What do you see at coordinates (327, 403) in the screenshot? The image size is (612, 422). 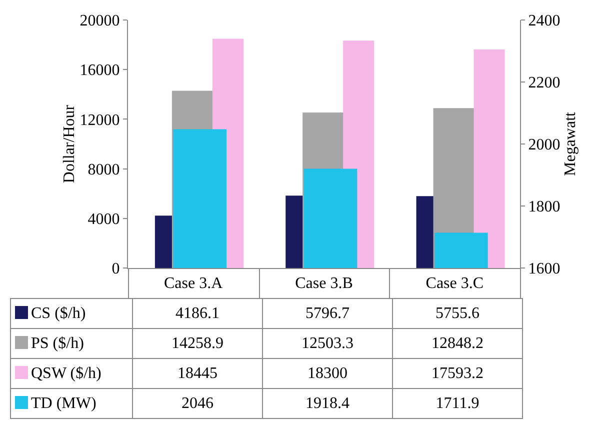 I see `data-label: 1918.4` at bounding box center [327, 403].